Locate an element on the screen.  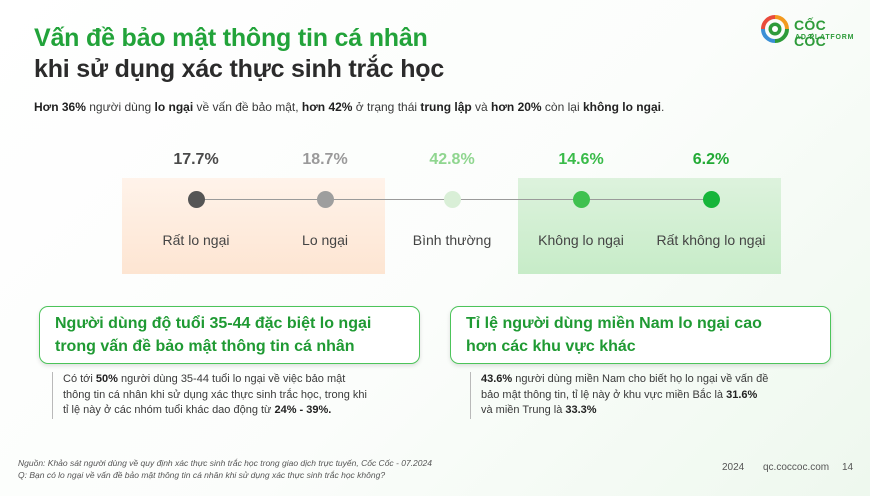
footer-website-link: qc.coccoc.com is located at coordinates (796, 467).